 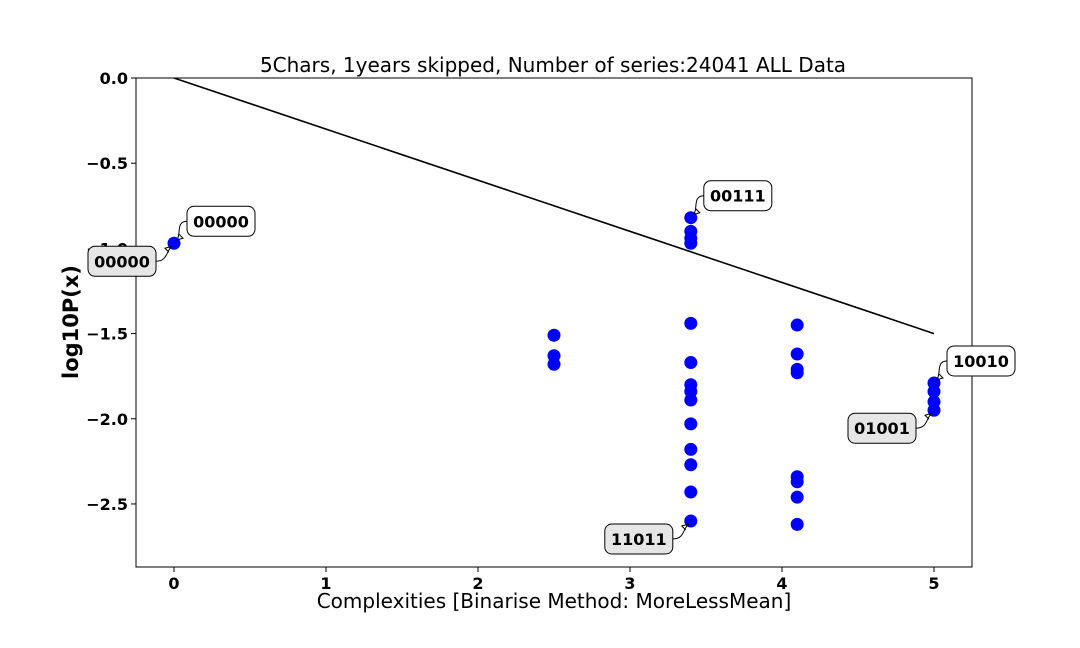 I want to click on y-tick-label: −1.5, so click(x=107, y=334).